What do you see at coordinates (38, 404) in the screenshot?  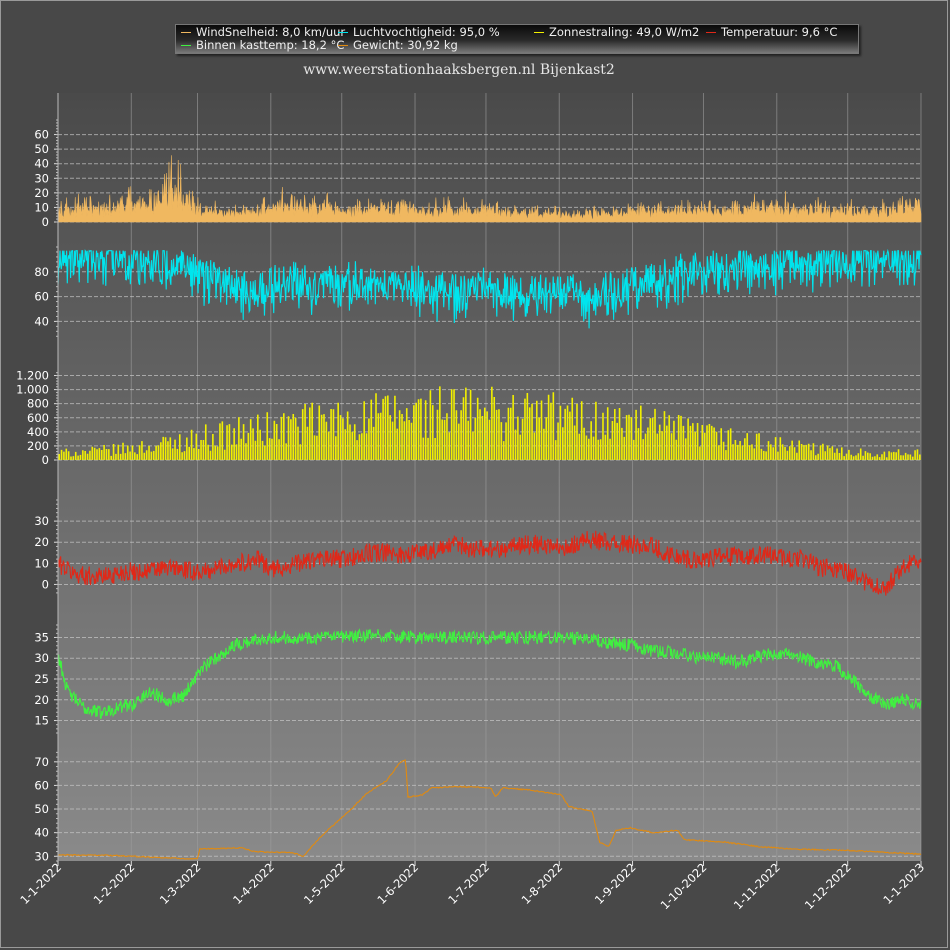 I see `y-tick-label: 800` at bounding box center [38, 404].